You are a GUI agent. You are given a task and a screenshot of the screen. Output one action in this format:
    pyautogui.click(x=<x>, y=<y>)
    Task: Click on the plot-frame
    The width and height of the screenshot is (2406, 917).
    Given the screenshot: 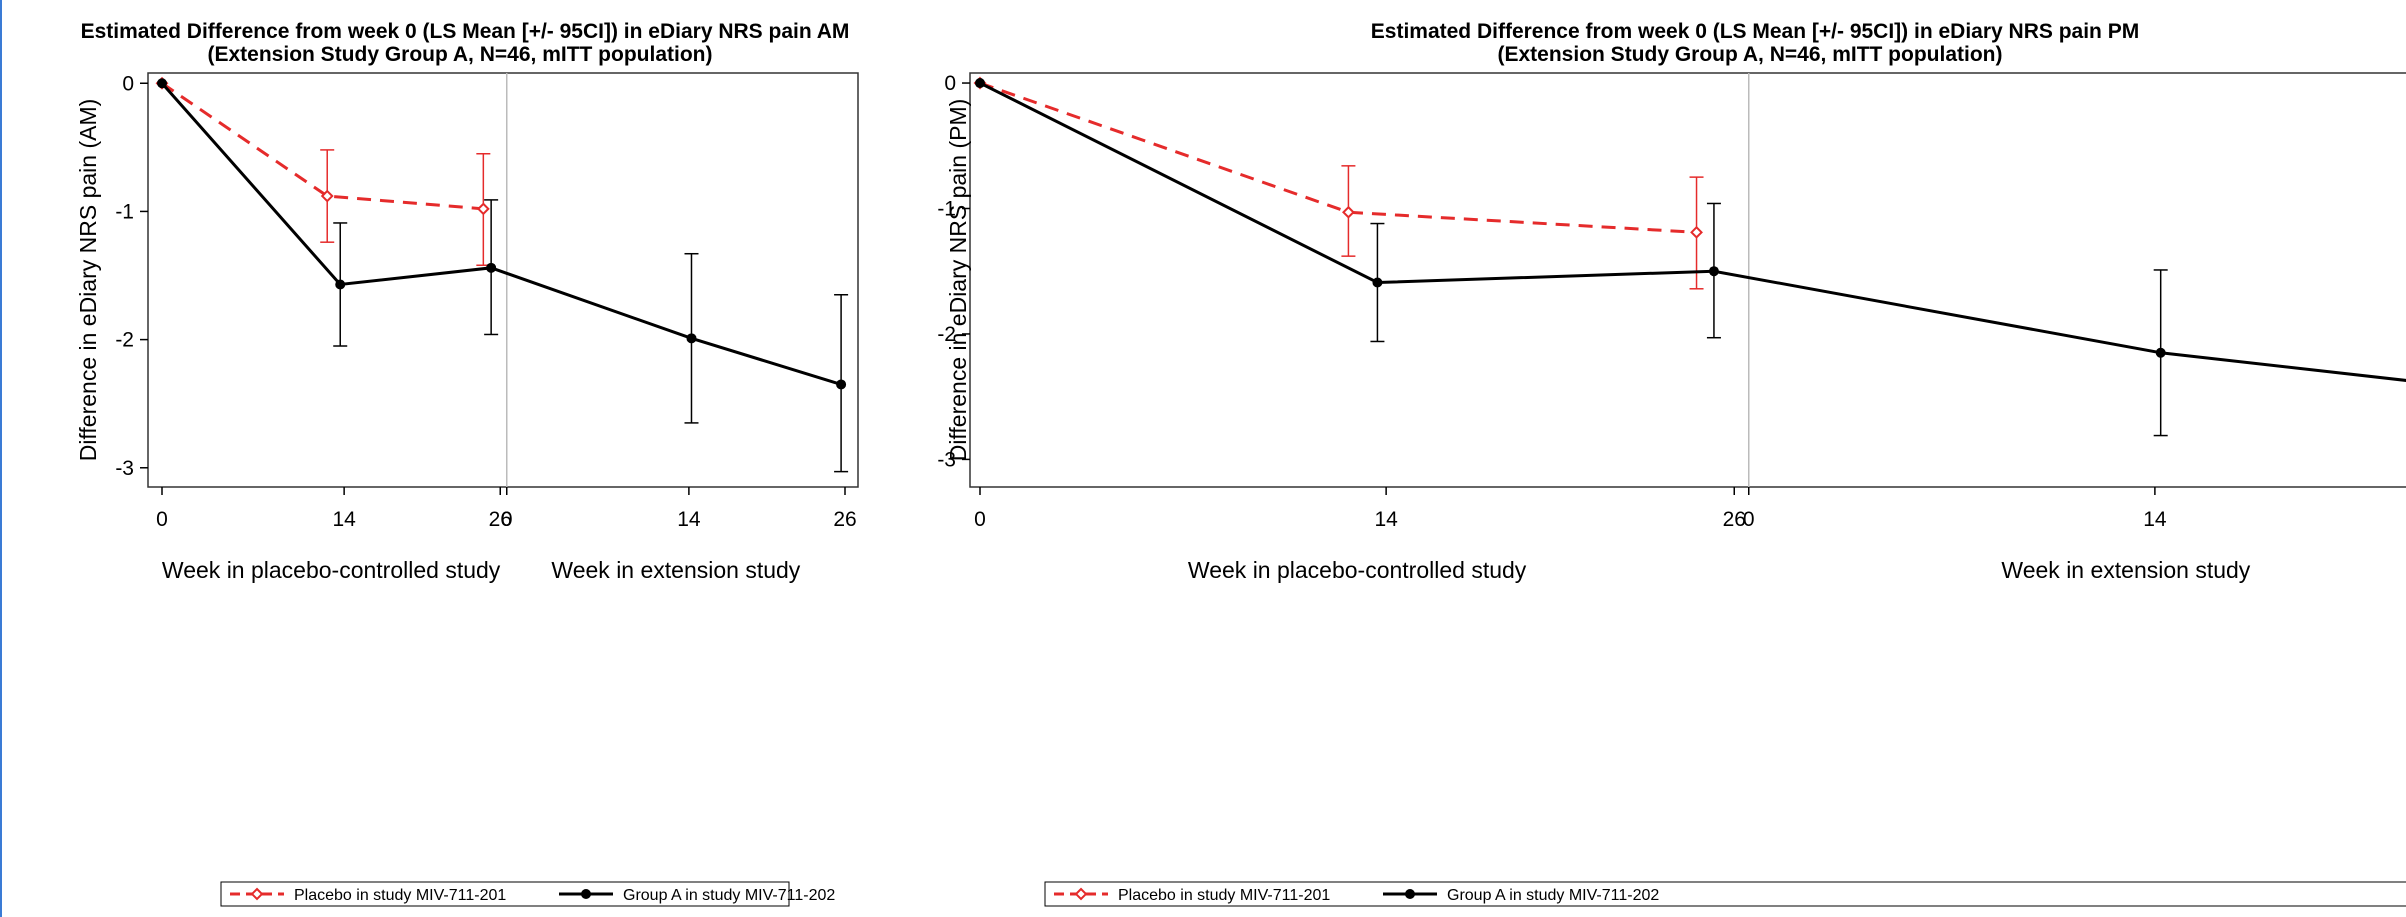 What is the action you would take?
    pyautogui.click(x=503, y=280)
    